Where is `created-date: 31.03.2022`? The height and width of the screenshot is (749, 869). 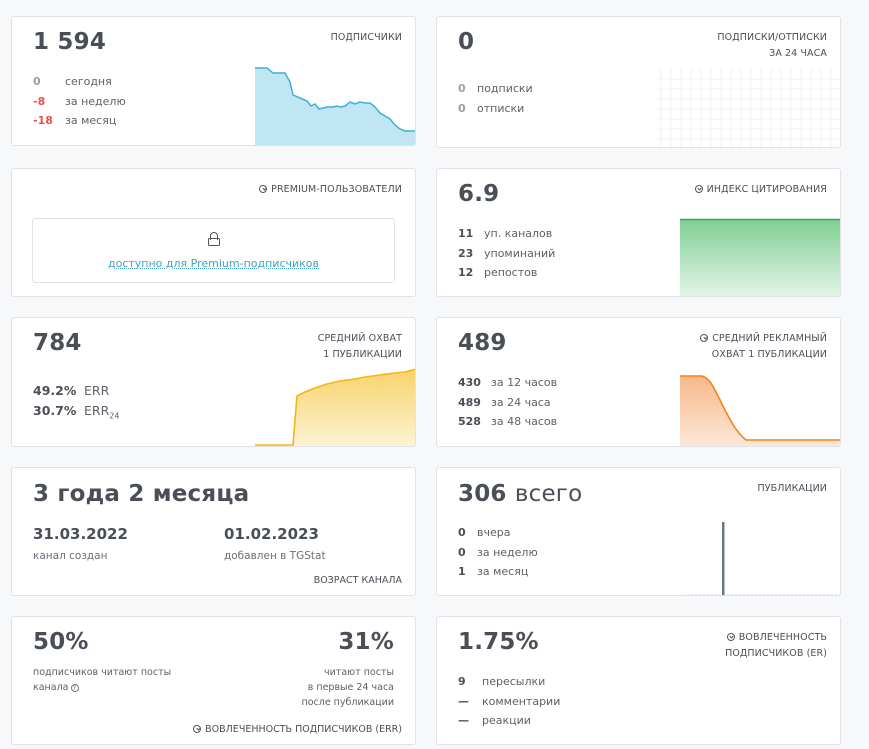
created-date: 31.03.2022 is located at coordinates (80, 534).